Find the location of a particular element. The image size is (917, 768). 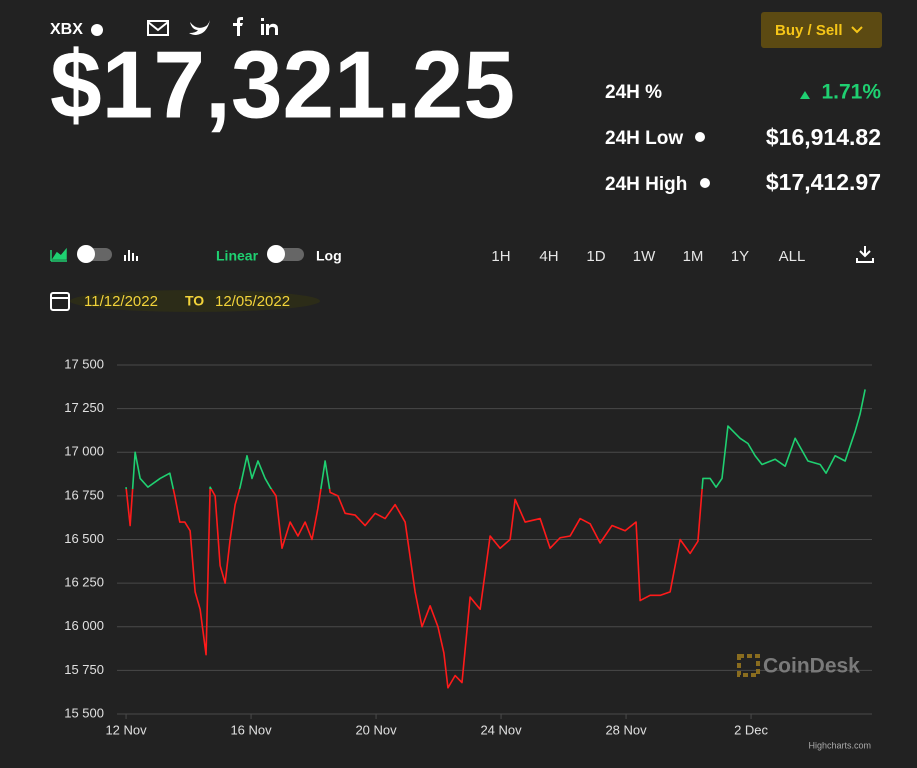

candle-icon is located at coordinates (131, 255).